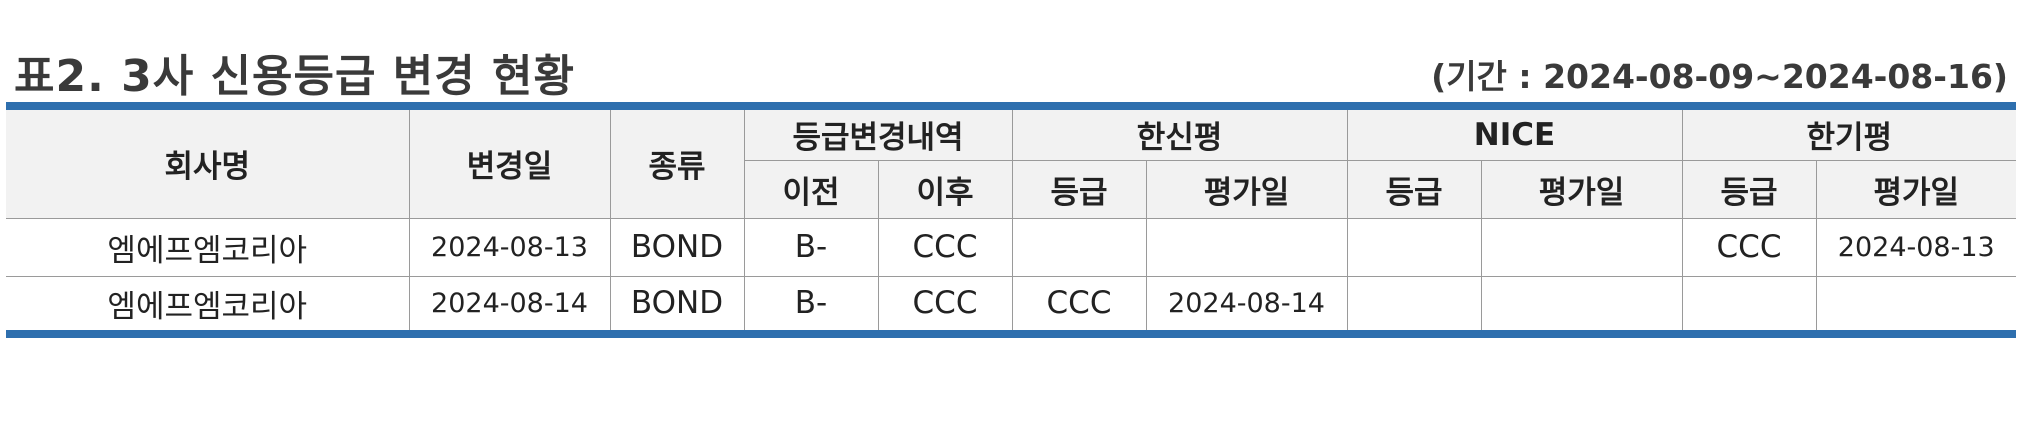 The height and width of the screenshot is (444, 2020). I want to click on col-header-type: 종류, so click(677, 162).